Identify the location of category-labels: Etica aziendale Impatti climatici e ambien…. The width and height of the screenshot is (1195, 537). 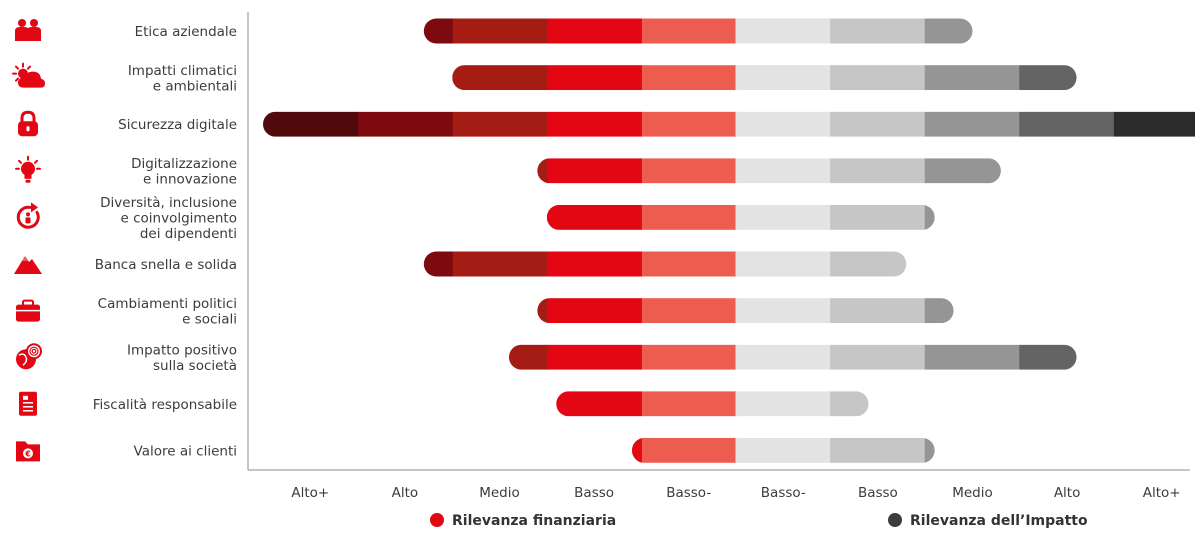
(165, 241).